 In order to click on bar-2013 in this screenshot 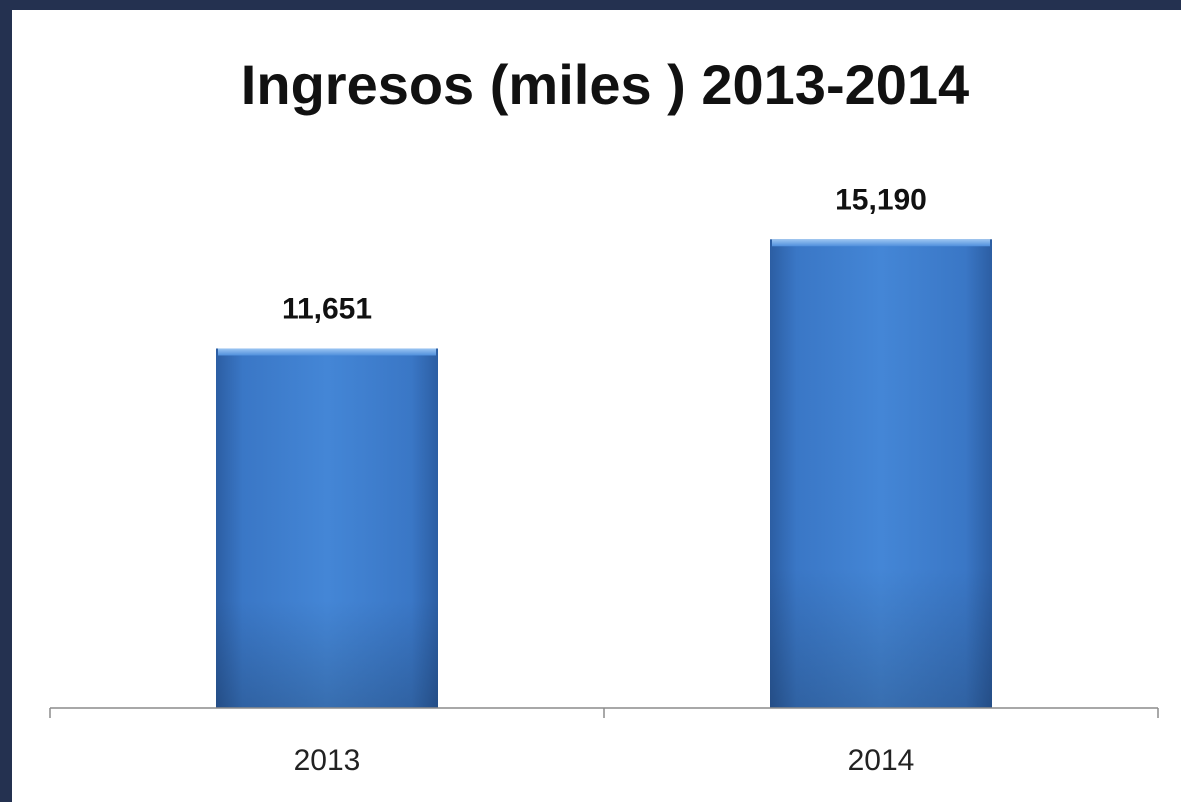, I will do `click(327, 528)`.